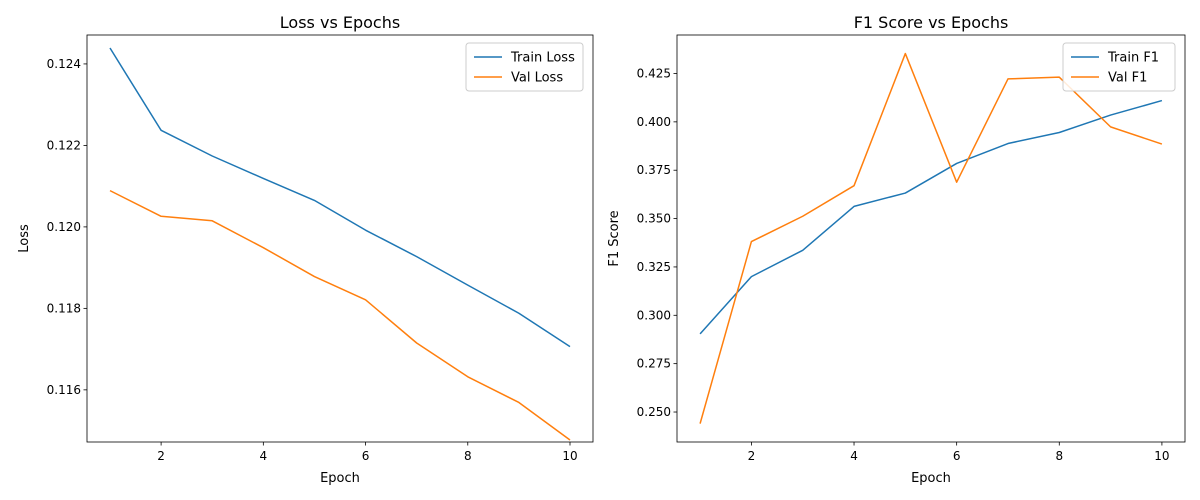 Image resolution: width=1200 pixels, height=500 pixels. Describe the element at coordinates (654, 73) in the screenshot. I see `y-tick-label: 0.425` at that location.